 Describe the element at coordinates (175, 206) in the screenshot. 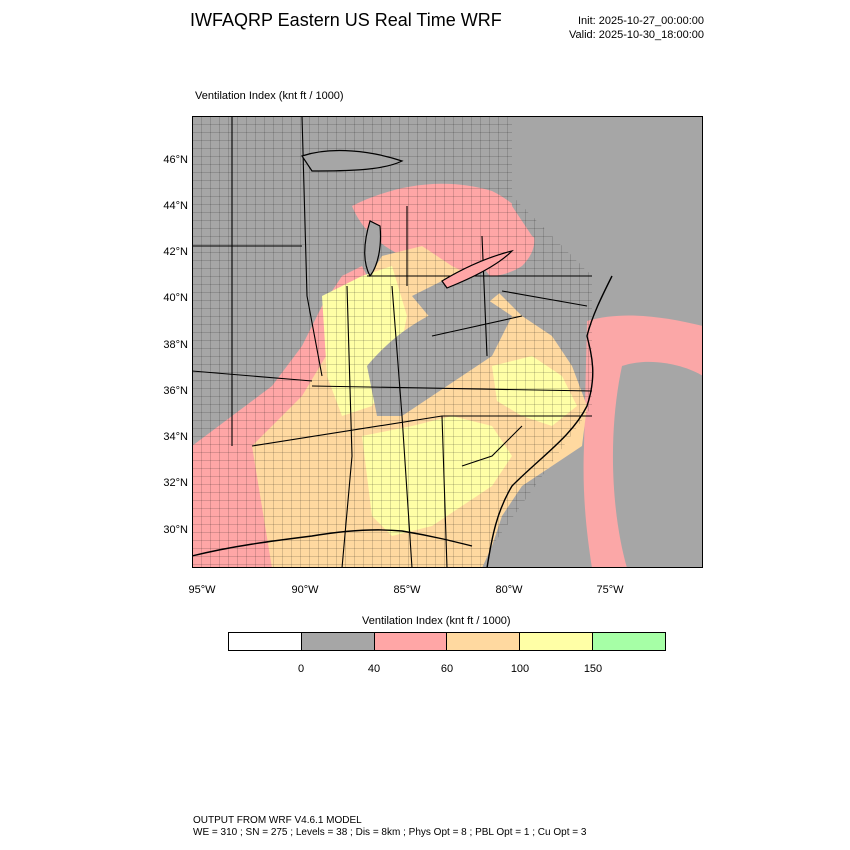

I see `lat-label: 44°N` at that location.